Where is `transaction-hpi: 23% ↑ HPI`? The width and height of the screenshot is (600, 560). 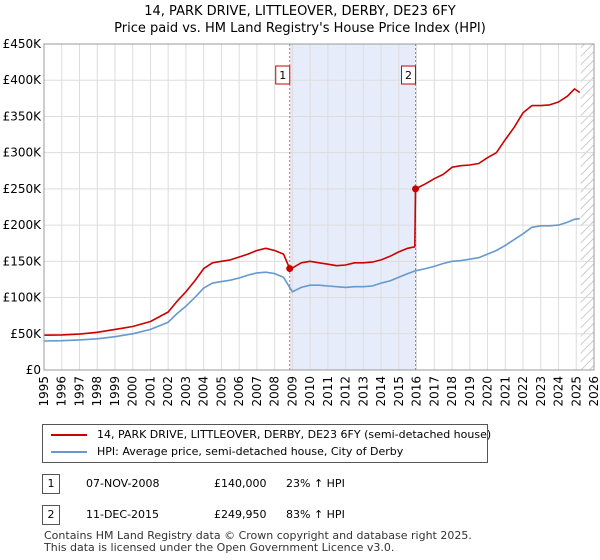 transaction-hpi: 23% ↑ HPI is located at coordinates (315, 483).